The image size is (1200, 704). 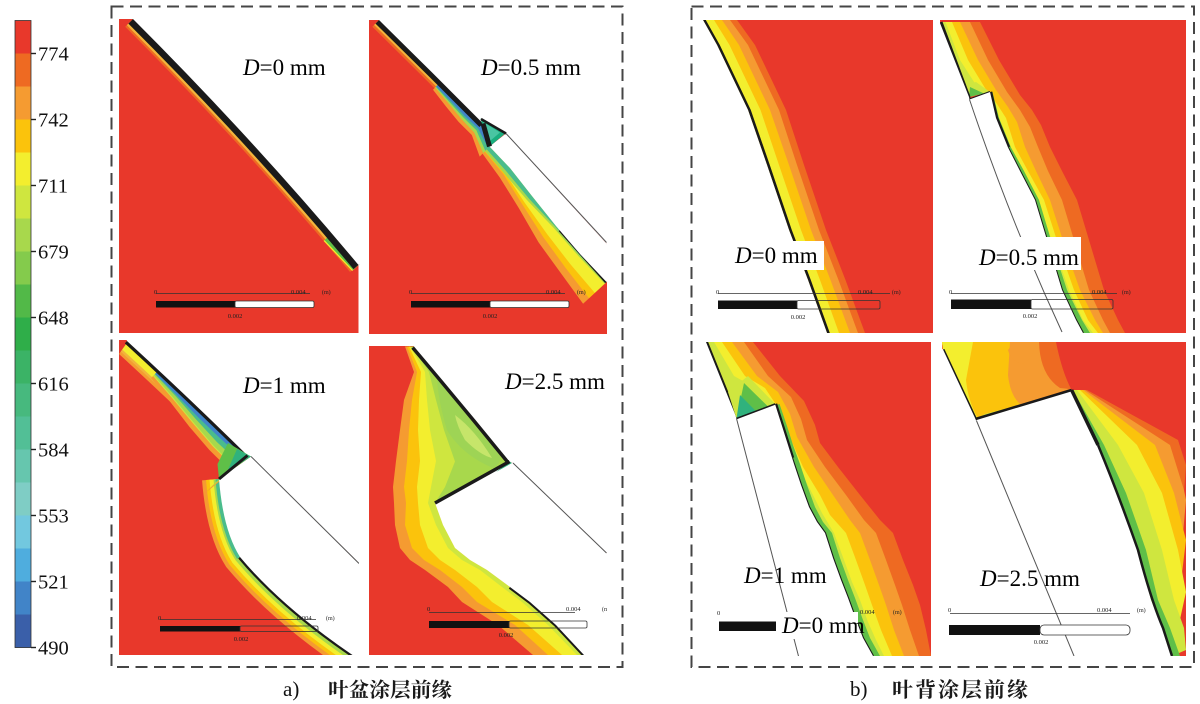 I want to click on svg-text: 584, so click(x=53, y=451).